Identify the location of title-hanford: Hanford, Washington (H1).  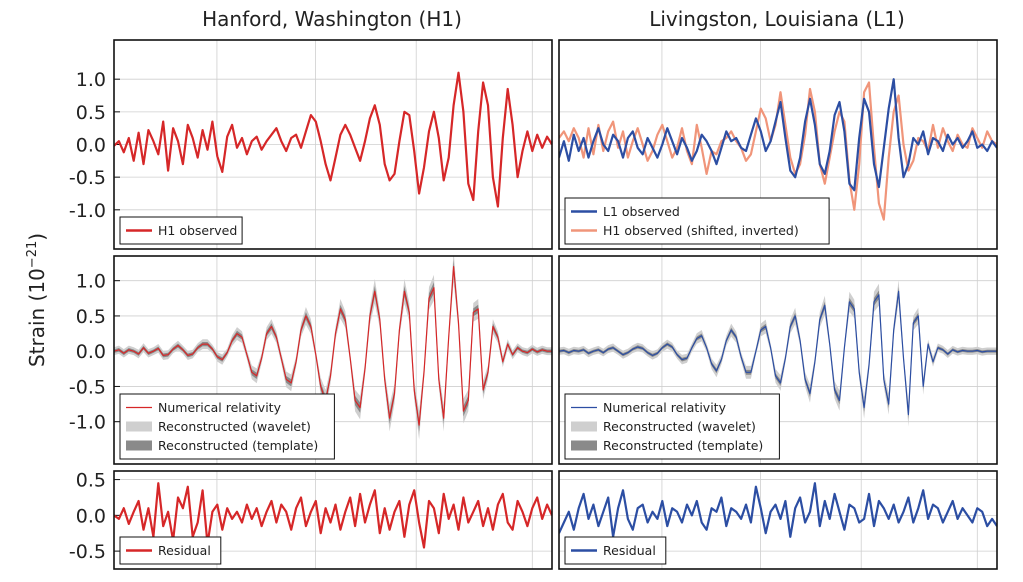
(332, 19).